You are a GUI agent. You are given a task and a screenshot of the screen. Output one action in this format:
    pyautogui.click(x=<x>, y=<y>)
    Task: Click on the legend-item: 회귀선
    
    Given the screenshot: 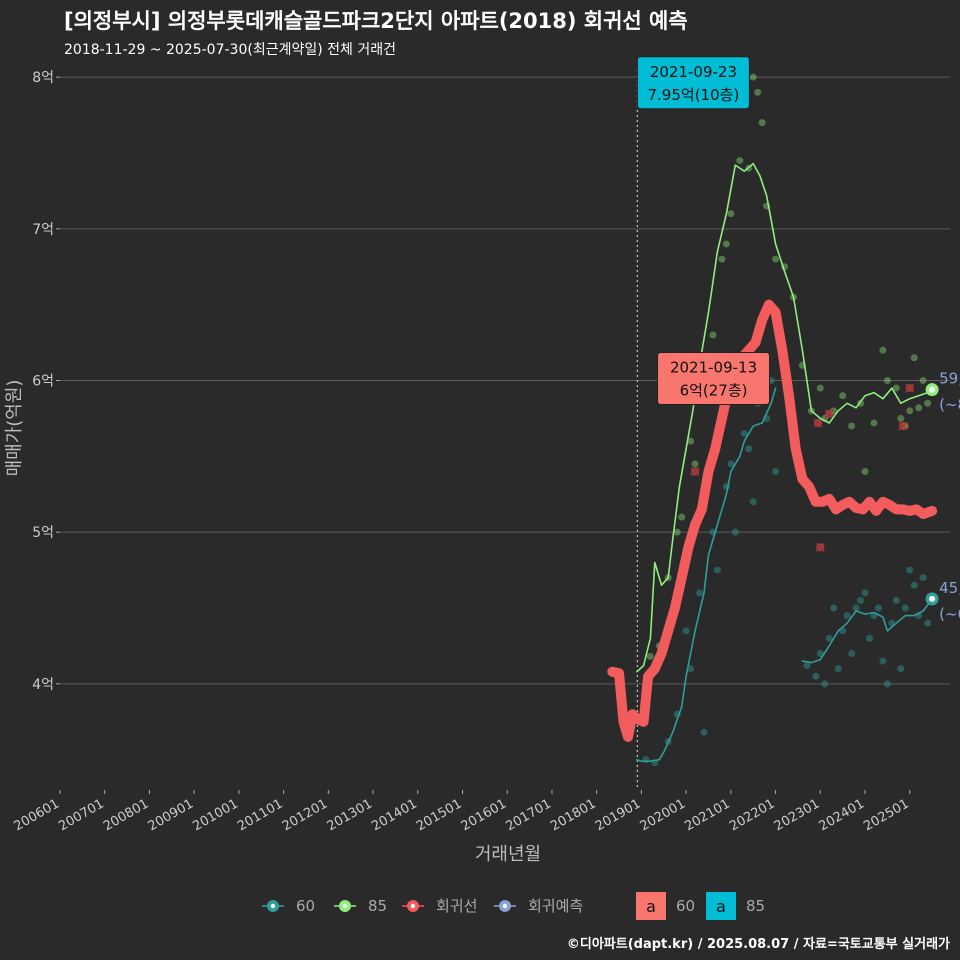 What is the action you would take?
    pyautogui.click(x=439, y=906)
    